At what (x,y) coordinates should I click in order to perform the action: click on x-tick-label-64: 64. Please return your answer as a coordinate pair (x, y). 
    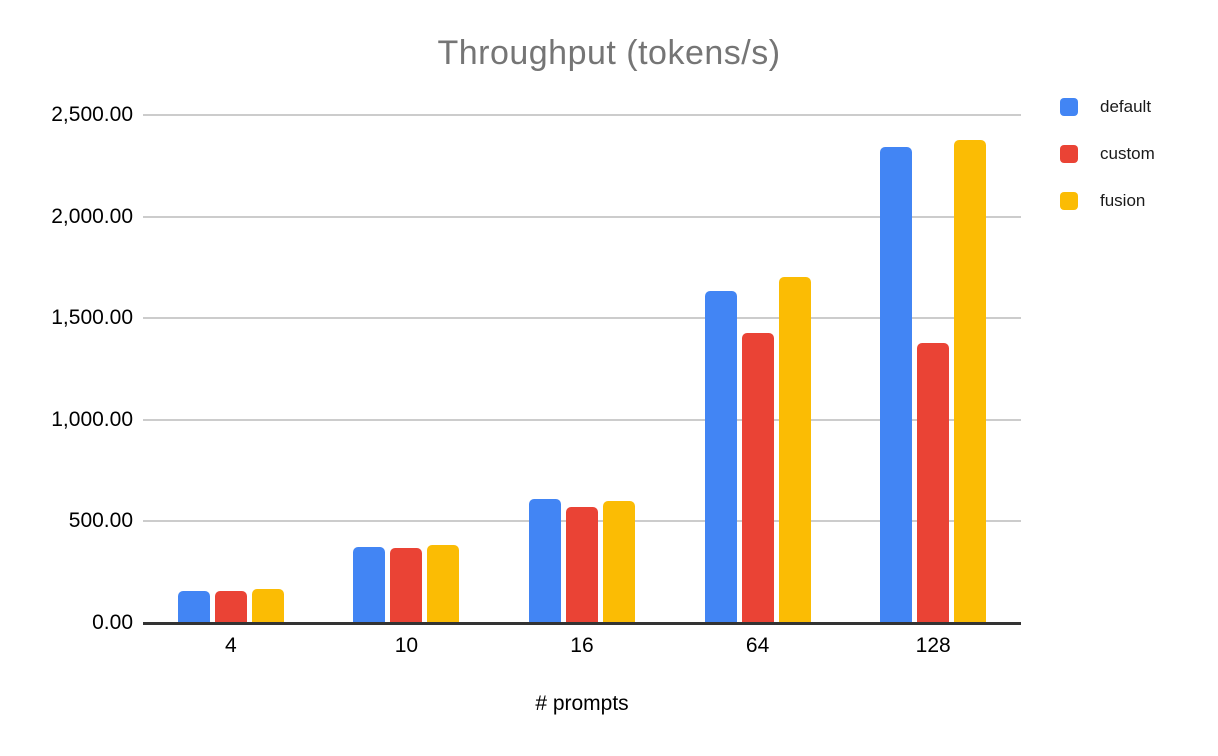
    Looking at the image, I should click on (757, 645).